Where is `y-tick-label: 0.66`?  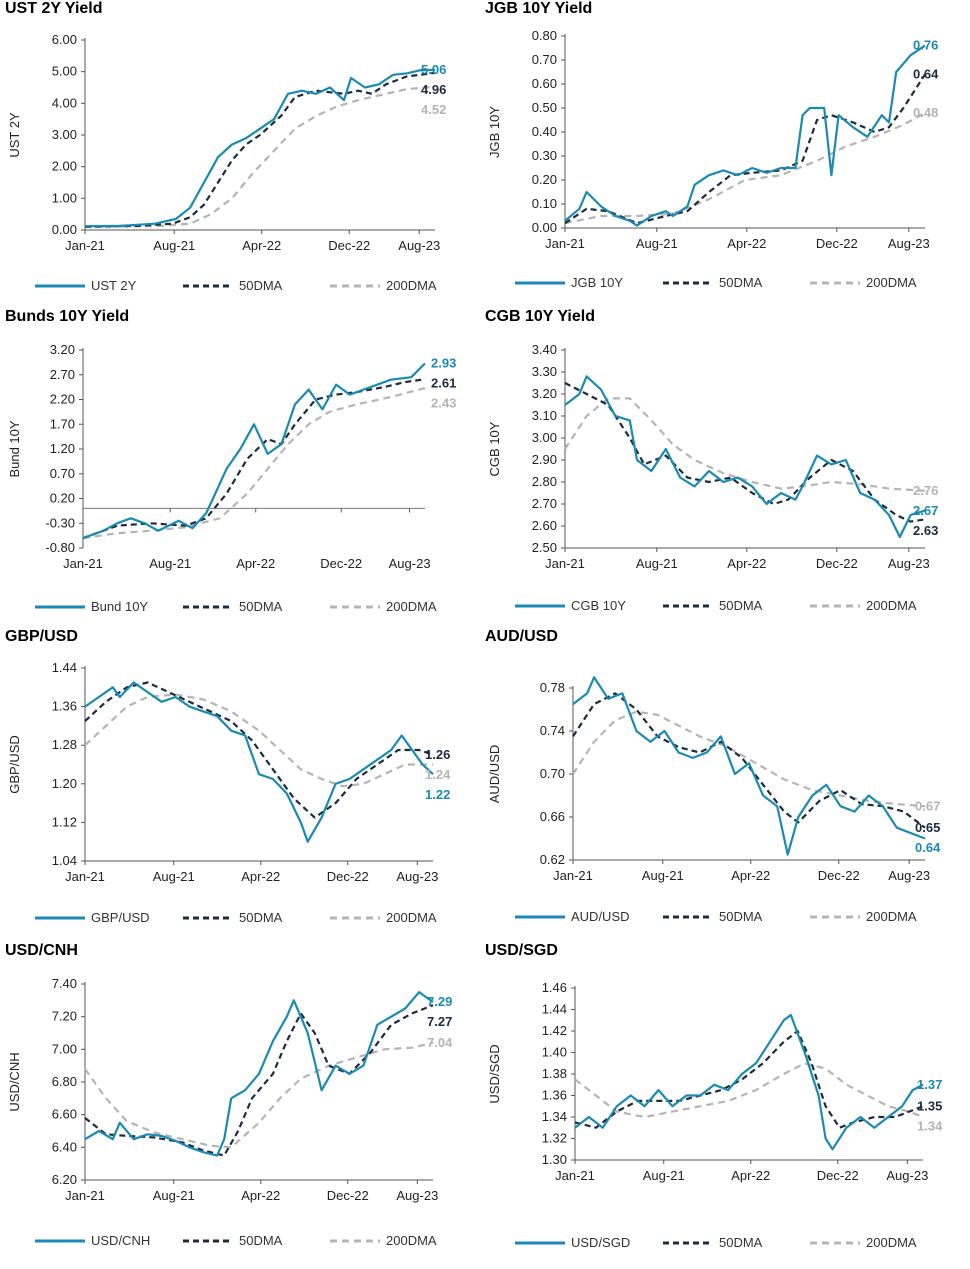 y-tick-label: 0.66 is located at coordinates (552, 816).